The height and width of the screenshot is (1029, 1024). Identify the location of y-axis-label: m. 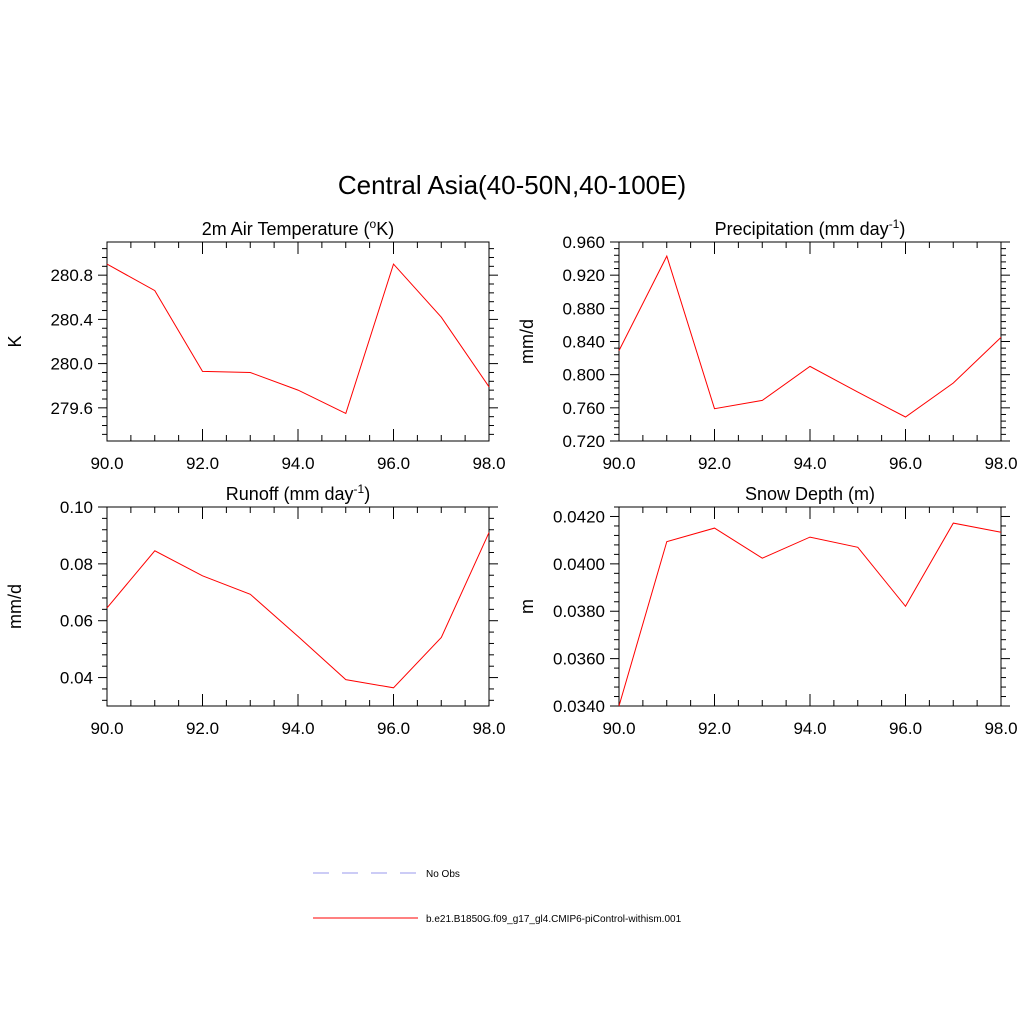
(527, 606).